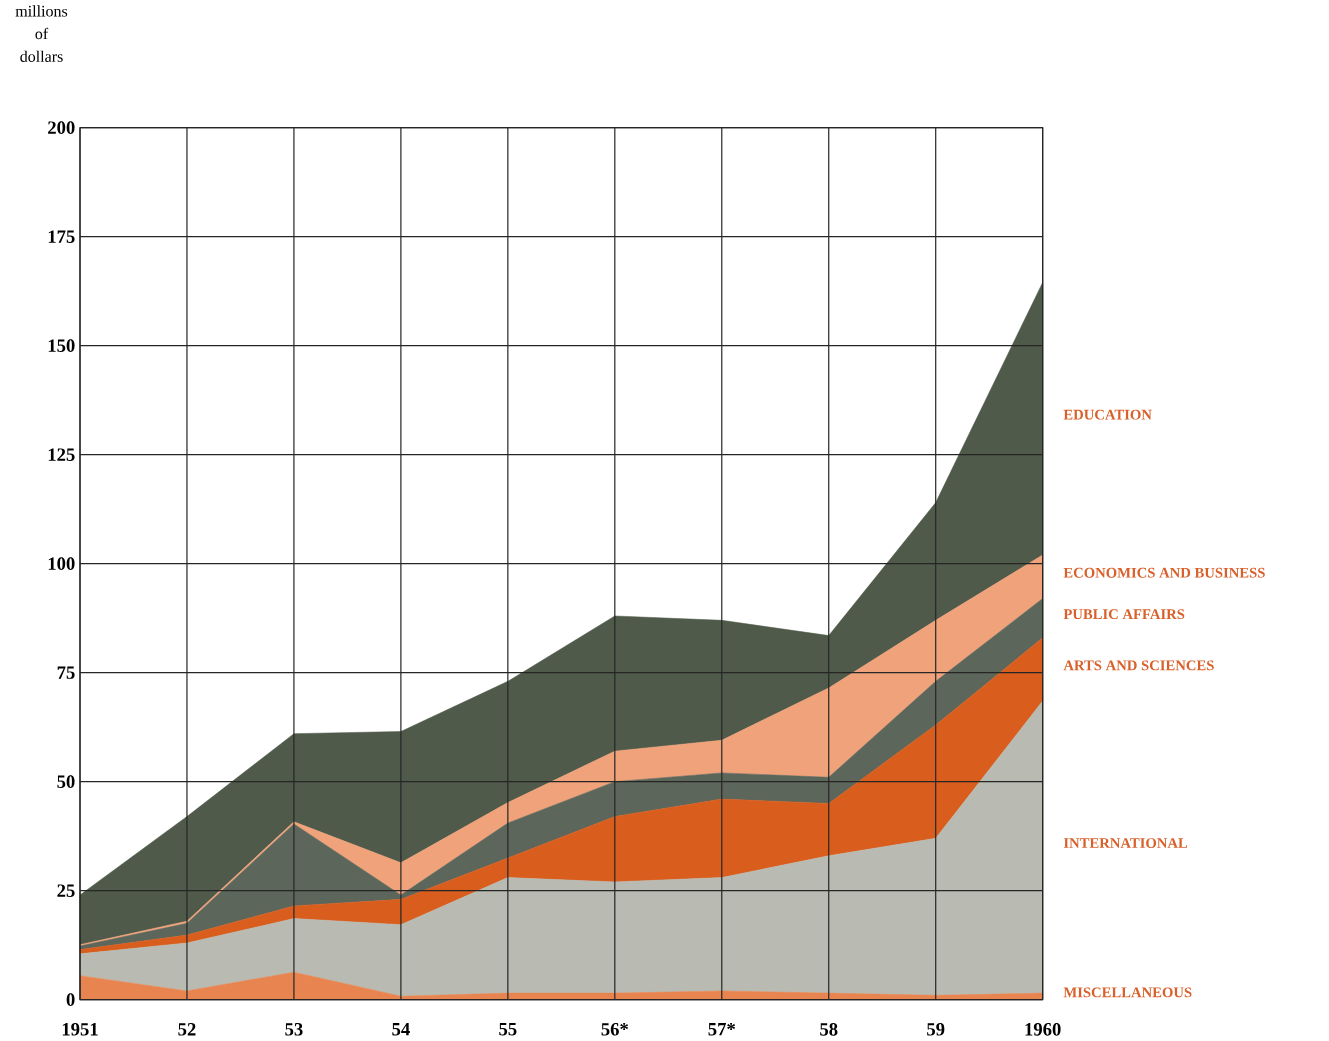 This screenshot has width=1329, height=1041. Describe the element at coordinates (615, 1029) in the screenshot. I see `x-tick-label: 56*` at that location.